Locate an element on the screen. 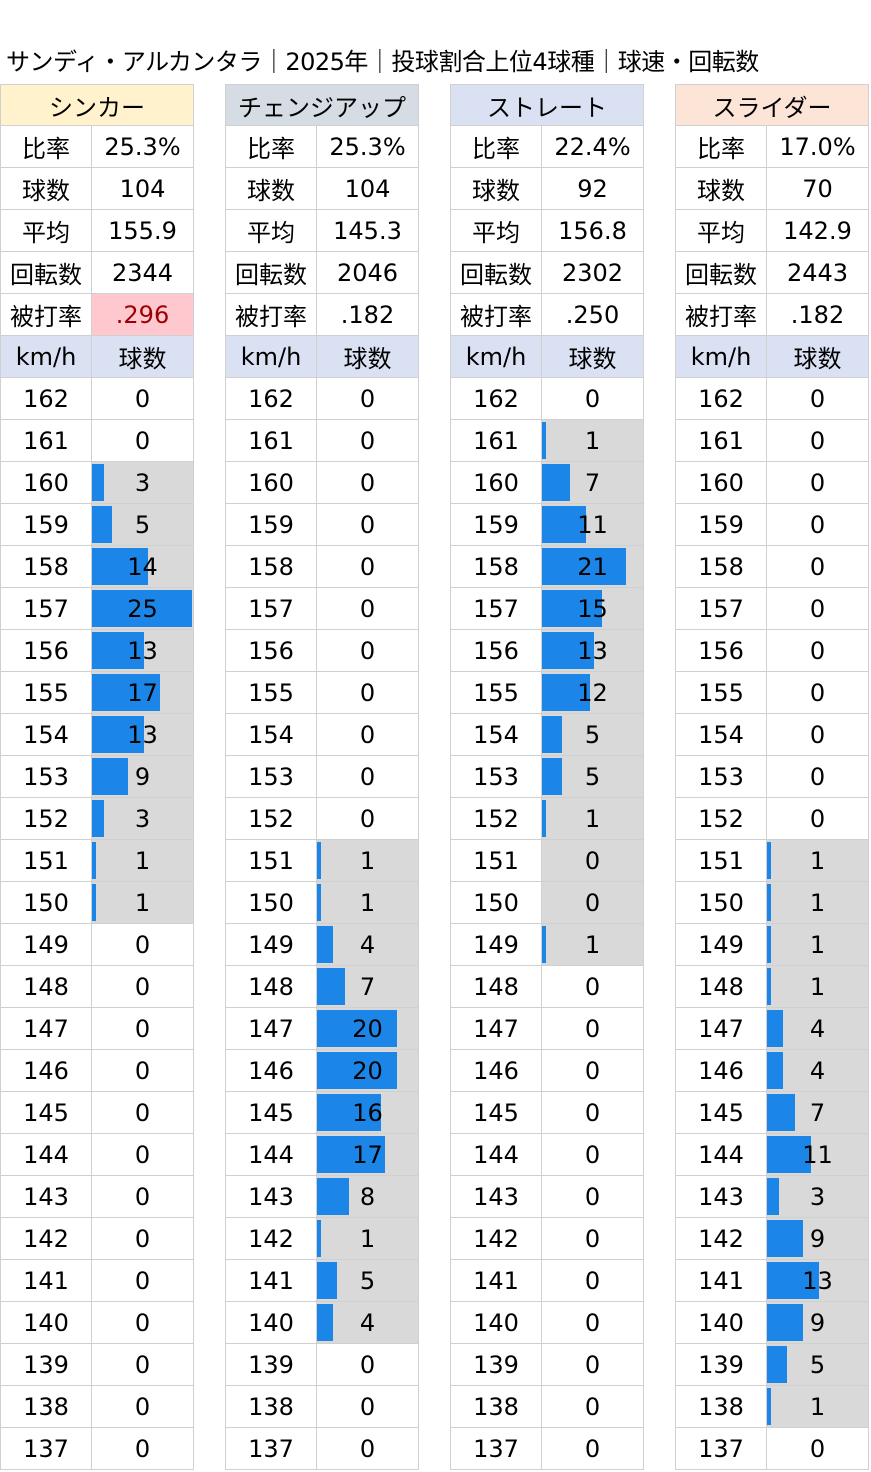  speed-label: 138 is located at coordinates (271, 1407).